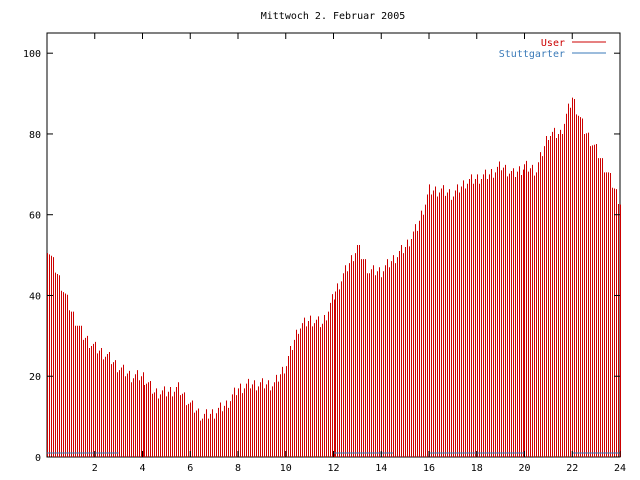 The image size is (640, 480). What do you see at coordinates (524, 468) in the screenshot?
I see `x-tick-label: 20` at bounding box center [524, 468].